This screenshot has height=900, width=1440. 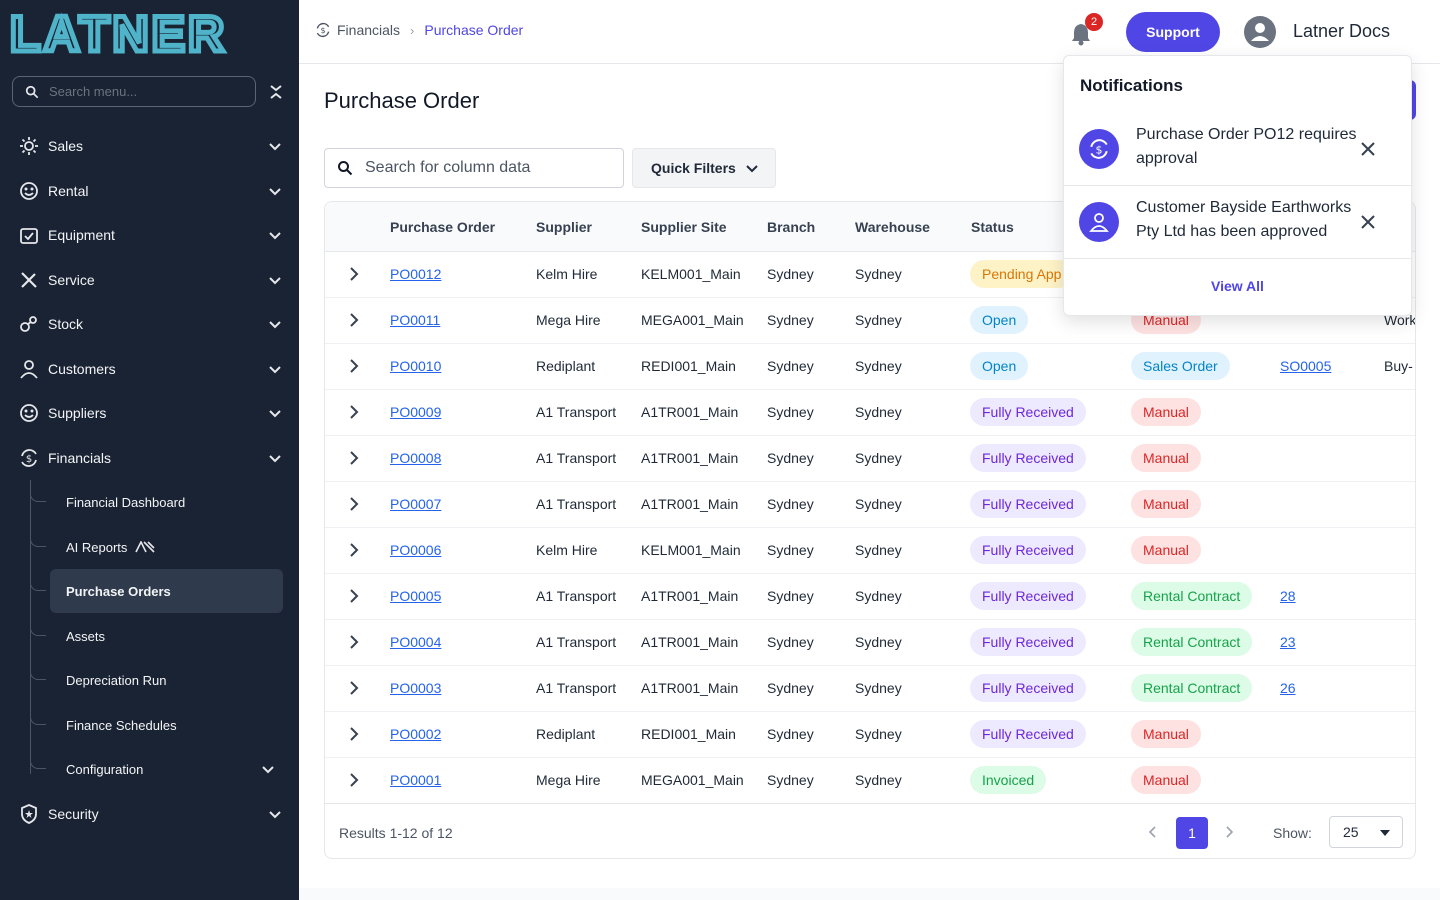 What do you see at coordinates (1081, 34) in the screenshot?
I see `bell-icon` at bounding box center [1081, 34].